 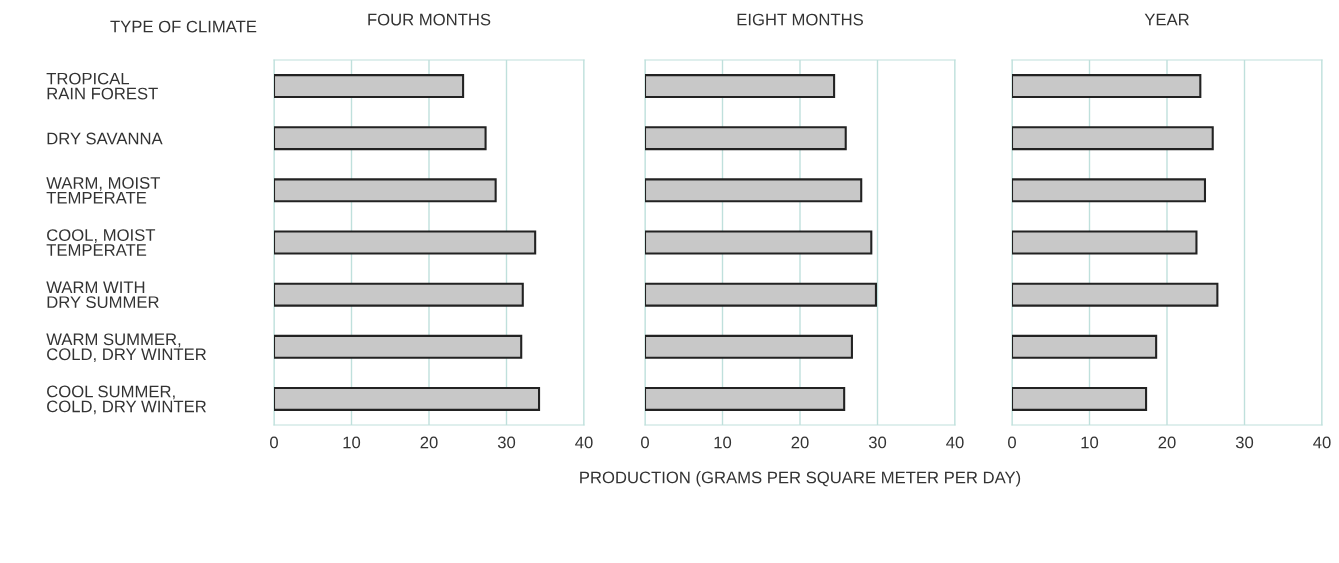 What do you see at coordinates (105, 138) in the screenshot?
I see `y-tick-label: DRY SAVANNA` at bounding box center [105, 138].